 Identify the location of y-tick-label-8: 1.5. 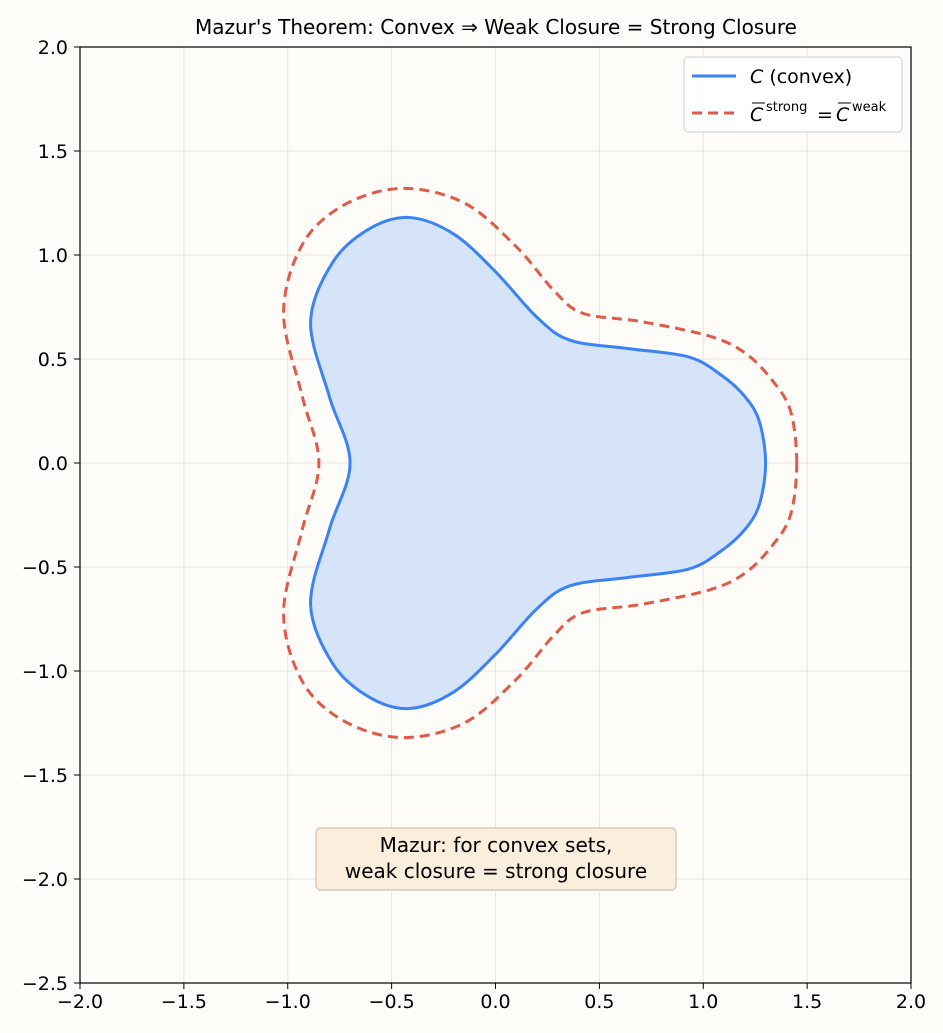
(53, 152).